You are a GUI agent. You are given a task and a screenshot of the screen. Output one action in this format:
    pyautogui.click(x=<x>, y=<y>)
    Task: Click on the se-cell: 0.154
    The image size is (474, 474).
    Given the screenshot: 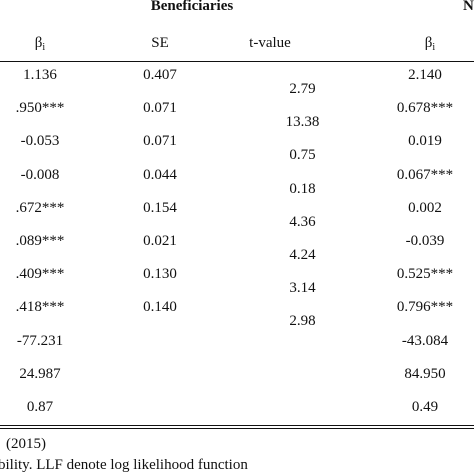 What is the action you would take?
    pyautogui.click(x=160, y=207)
    